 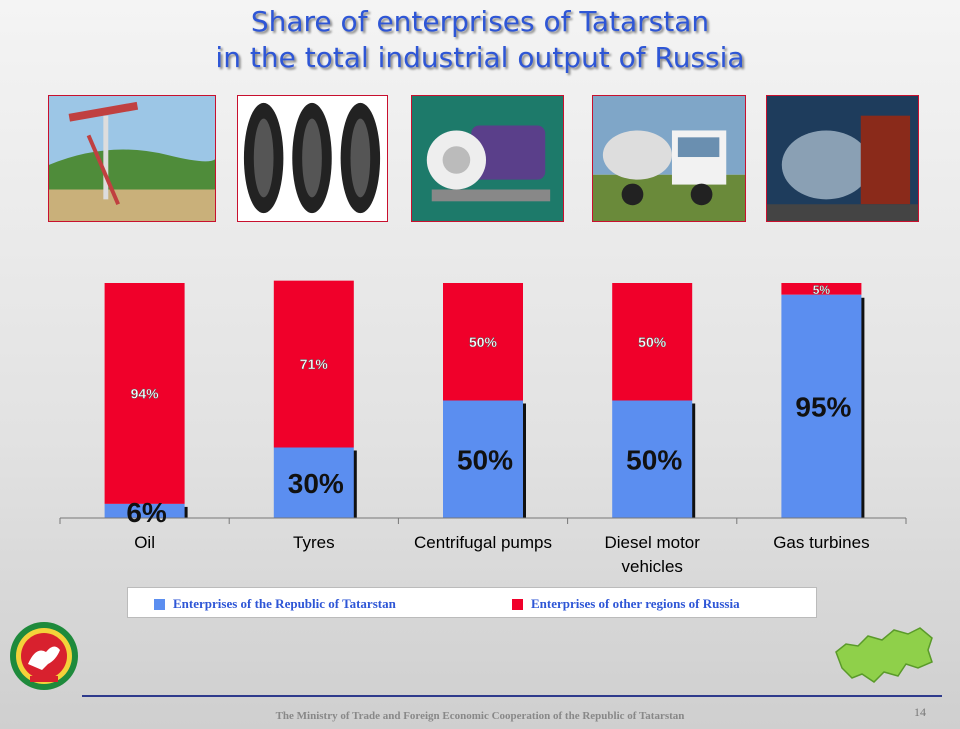 I want to click on legend-swatch-other, so click(x=517, y=604).